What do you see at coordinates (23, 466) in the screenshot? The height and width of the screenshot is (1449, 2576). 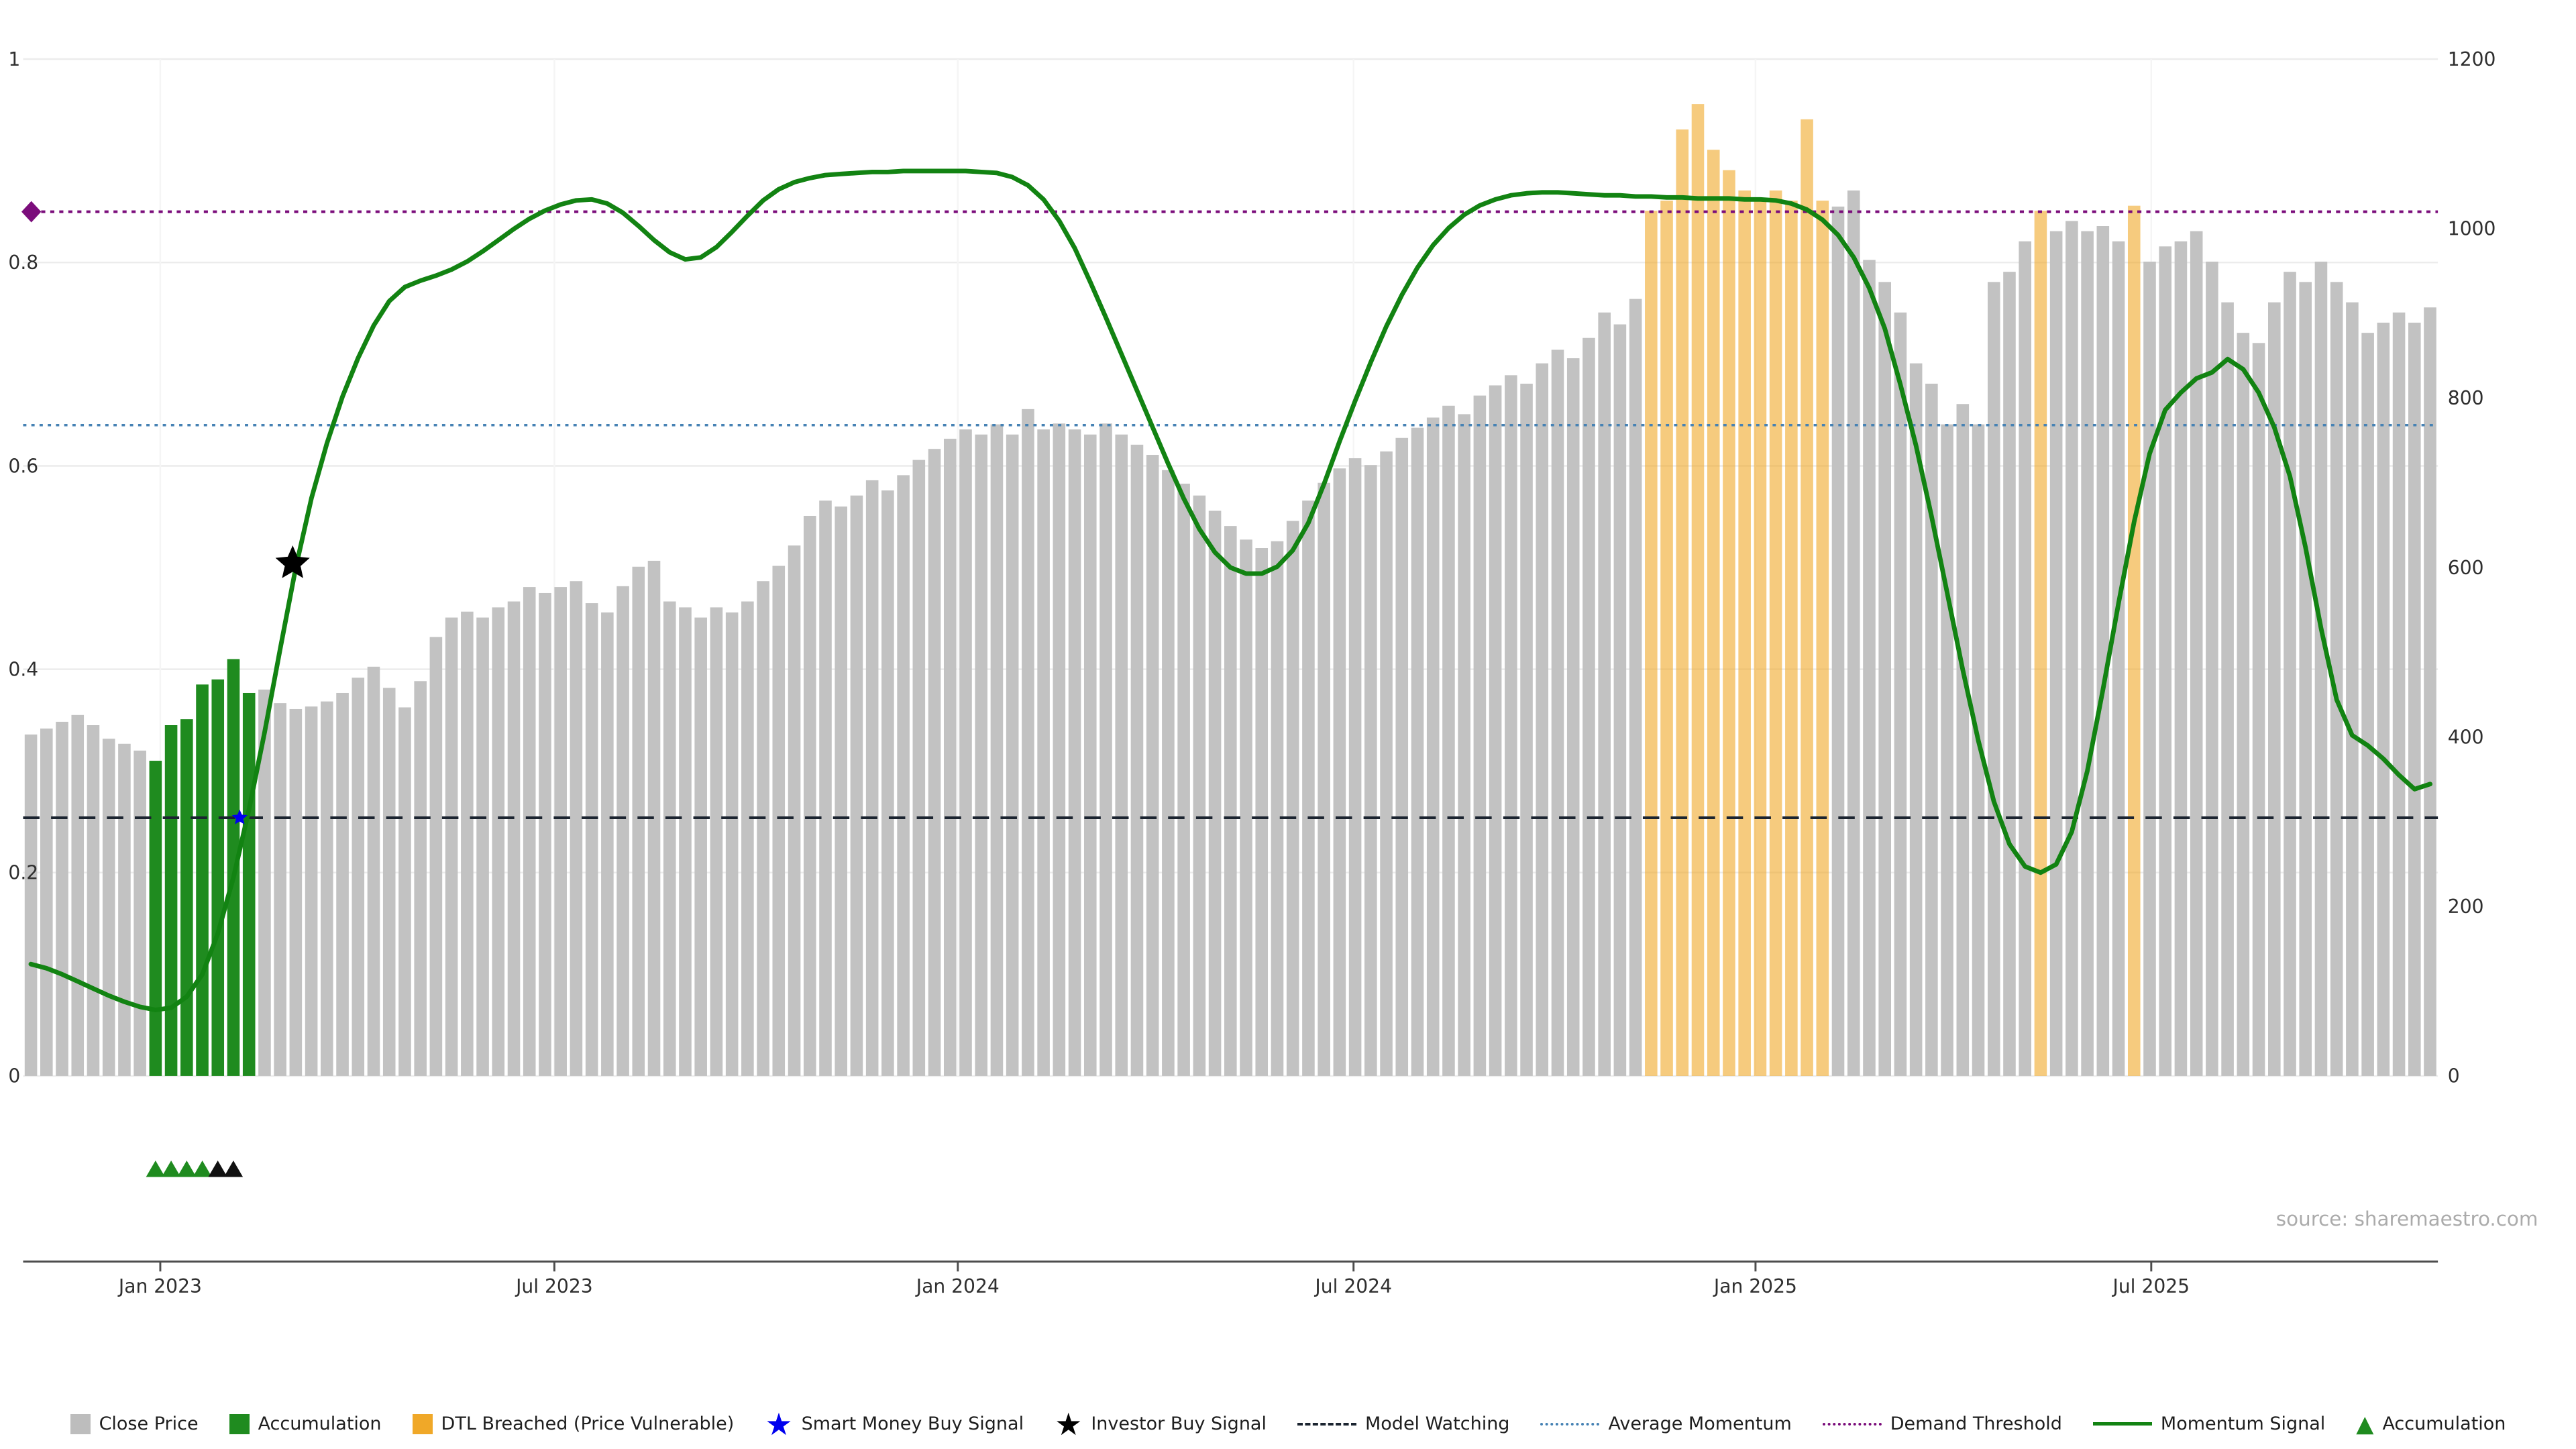 I see `left-axis-tick-label: 0.6` at bounding box center [23, 466].